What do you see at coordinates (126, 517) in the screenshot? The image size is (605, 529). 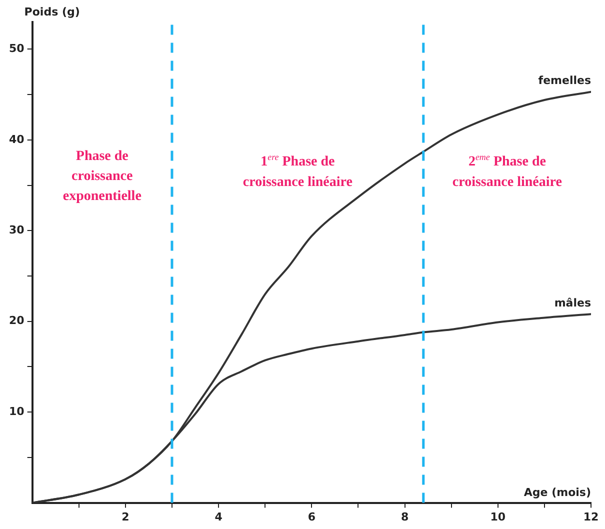 I see `x-tick-label: 2` at bounding box center [126, 517].